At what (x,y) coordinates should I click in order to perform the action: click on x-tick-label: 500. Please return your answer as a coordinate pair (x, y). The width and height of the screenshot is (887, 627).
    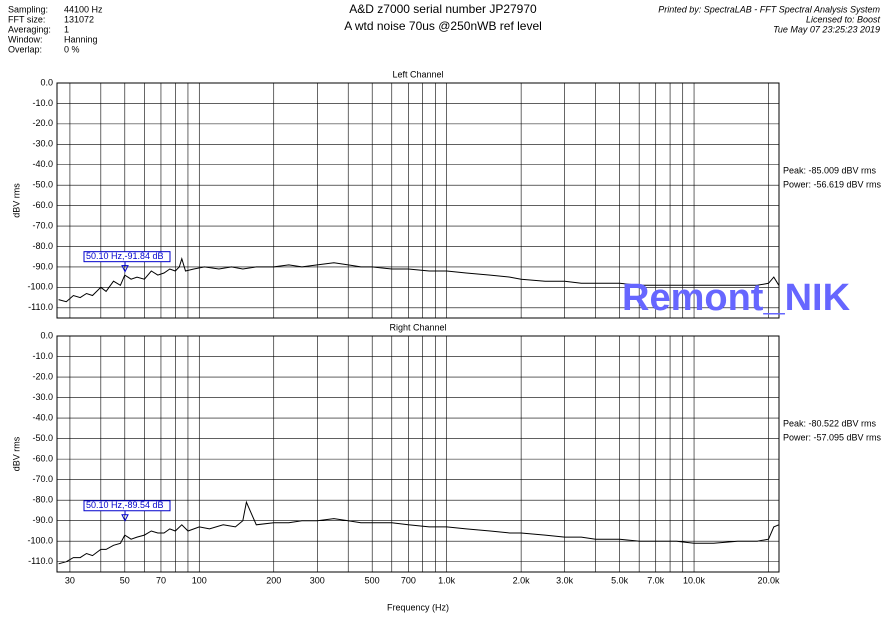
    Looking at the image, I should click on (372, 580).